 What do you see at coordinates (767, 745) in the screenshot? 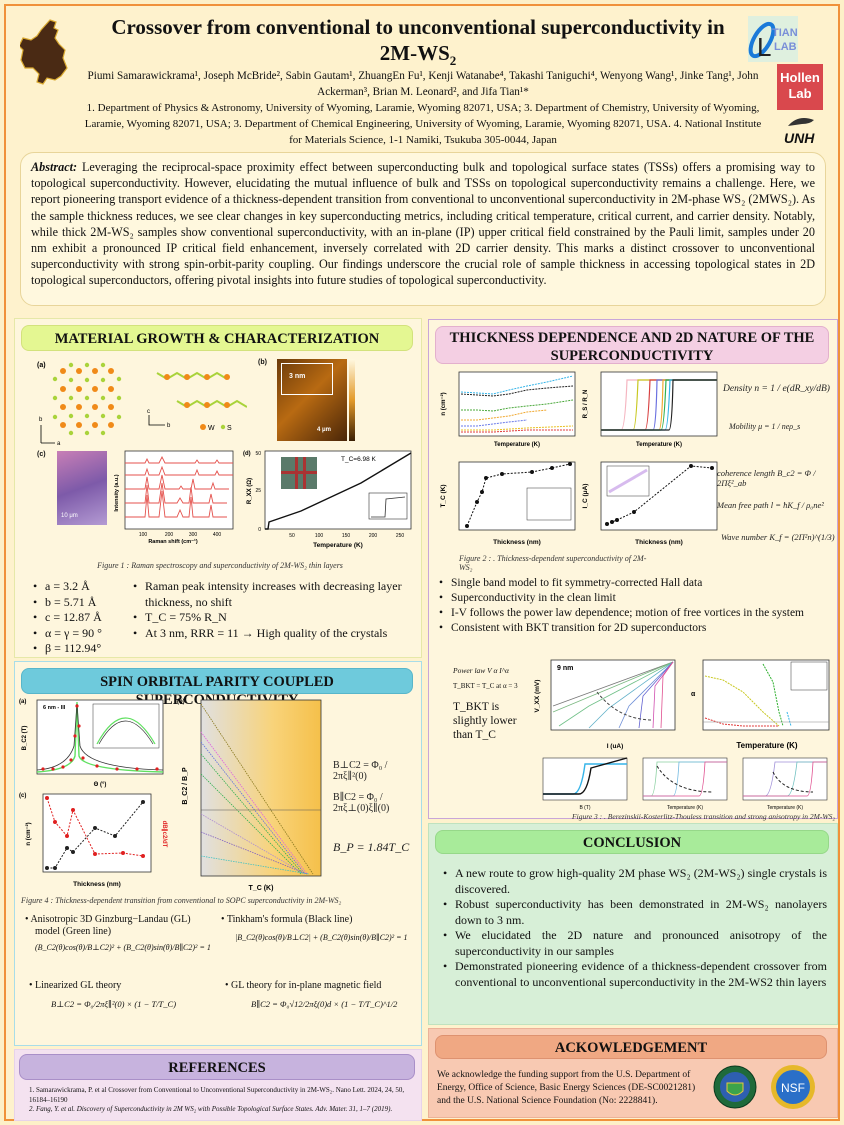
I see `svg-text: Temperature (K)` at bounding box center [767, 745].